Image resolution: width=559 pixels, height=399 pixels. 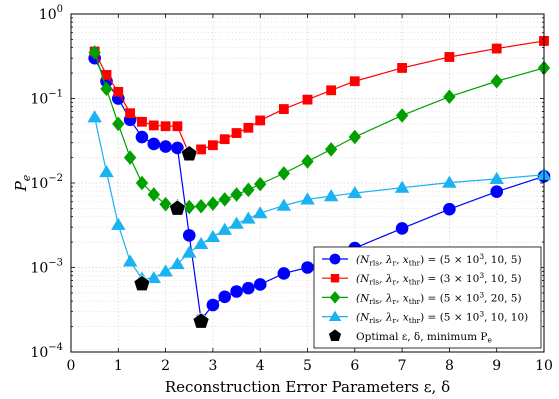 What do you see at coordinates (496, 366) in the screenshot?
I see `x-tick-label: 9` at bounding box center [496, 366].